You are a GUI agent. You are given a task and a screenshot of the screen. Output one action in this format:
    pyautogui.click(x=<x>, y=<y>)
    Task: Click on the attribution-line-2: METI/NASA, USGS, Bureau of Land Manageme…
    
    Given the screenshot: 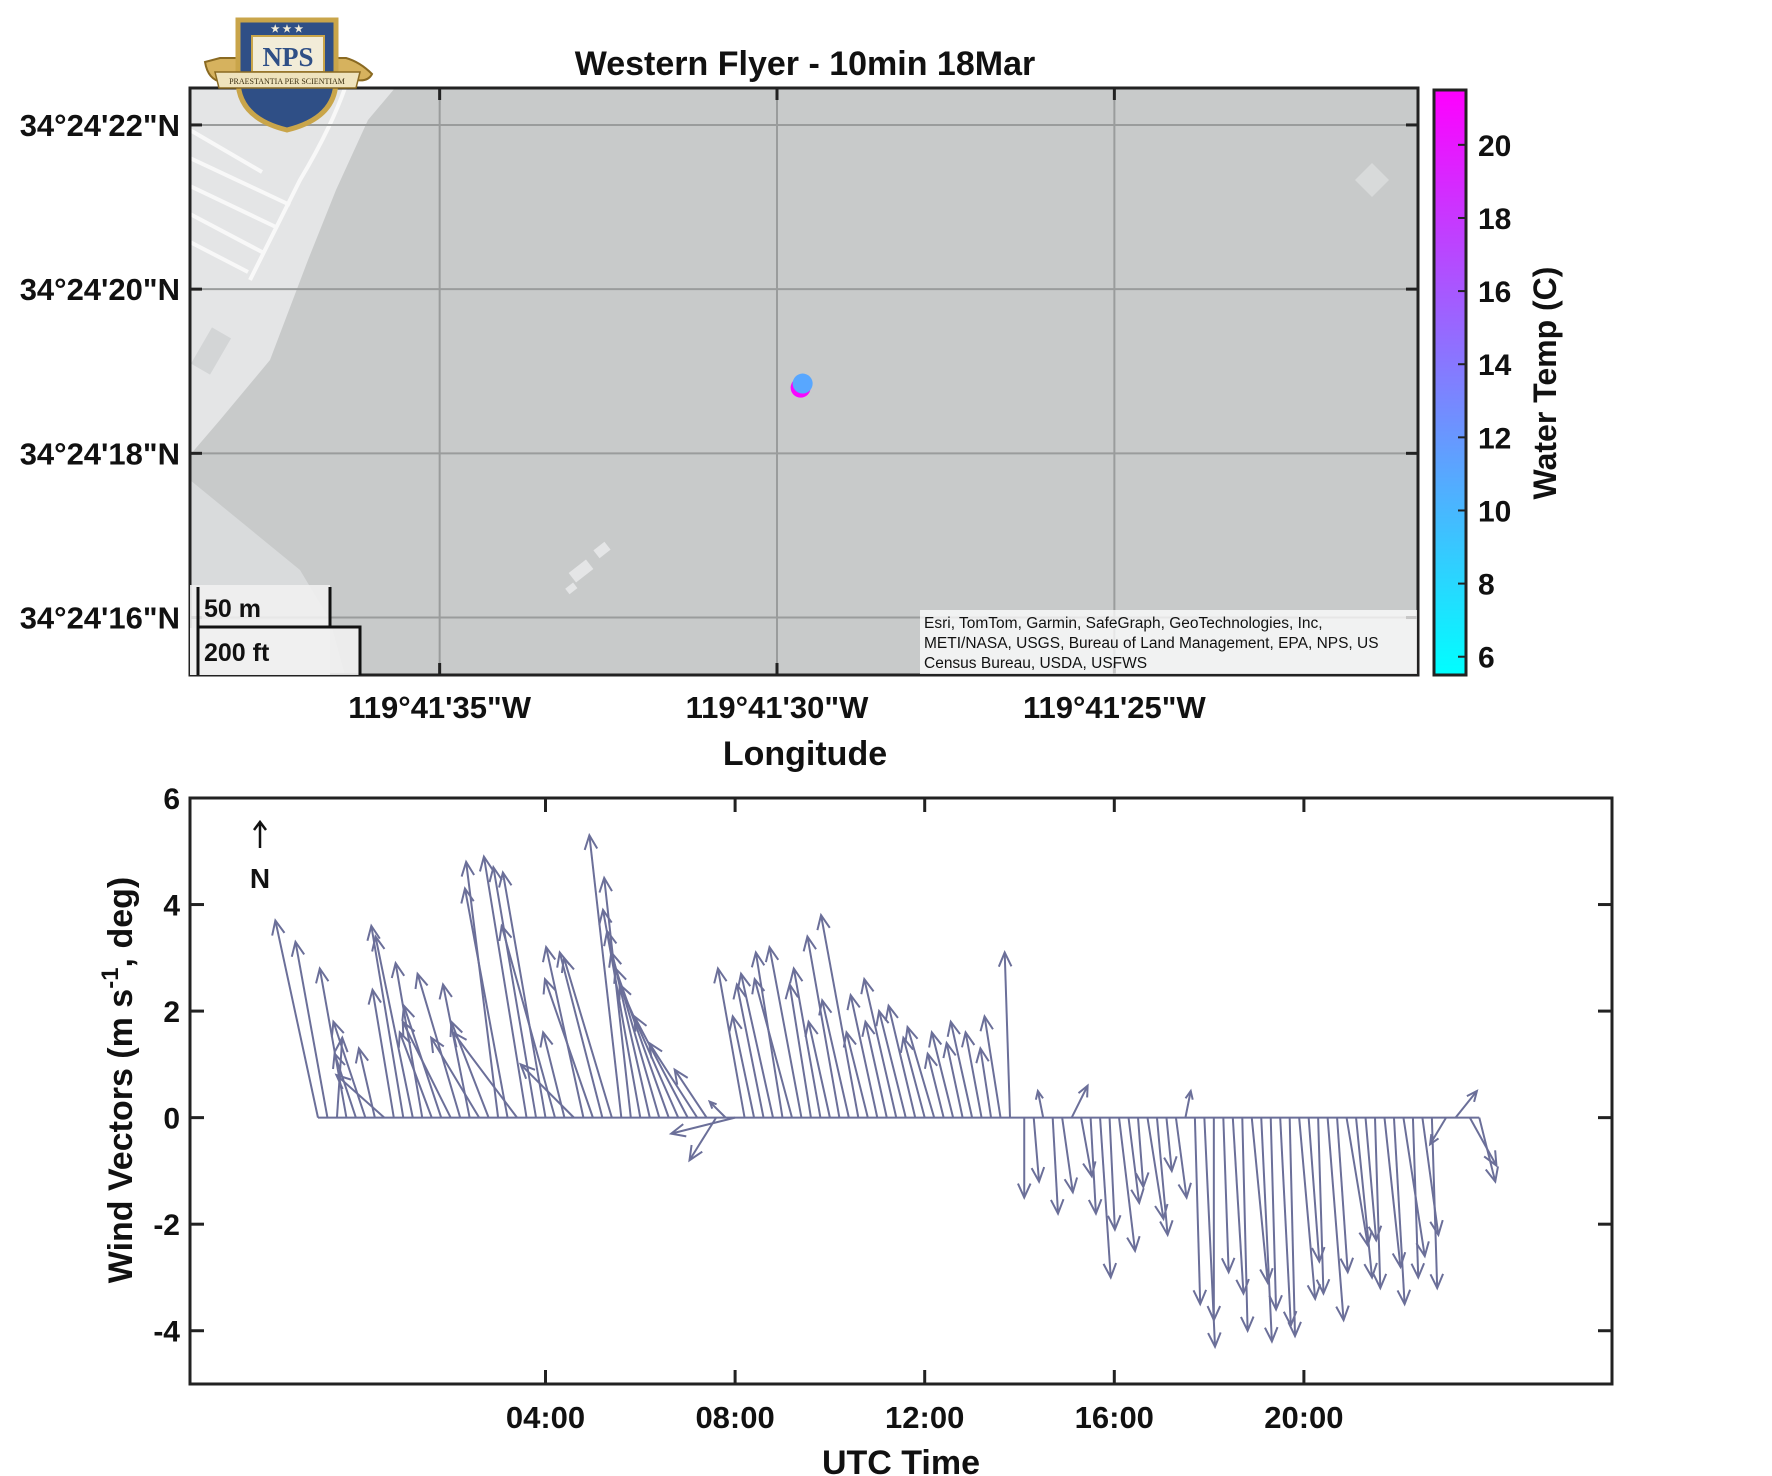 What is the action you would take?
    pyautogui.click(x=1151, y=643)
    